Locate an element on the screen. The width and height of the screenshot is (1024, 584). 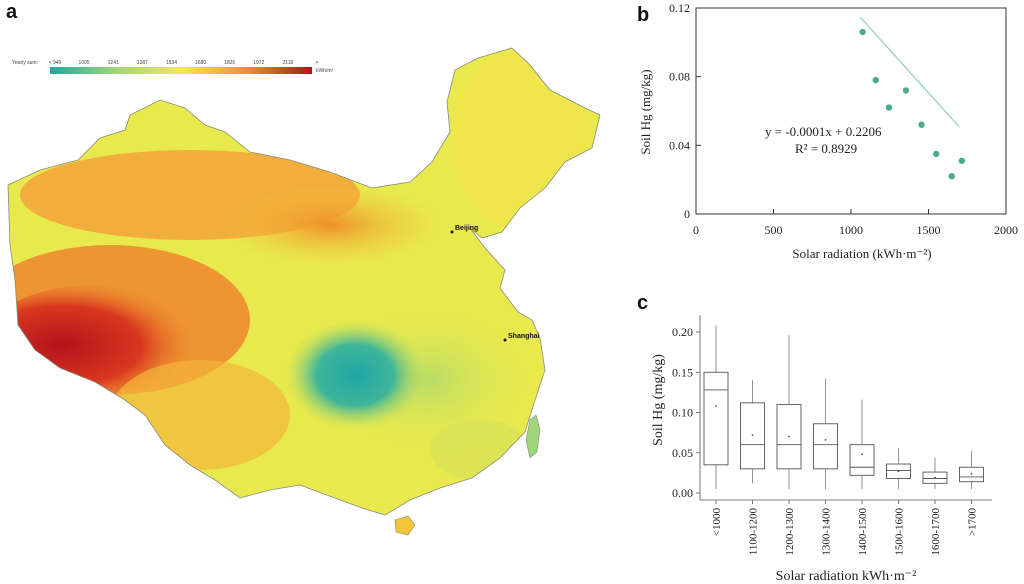
city-label-beijing: Beijing is located at coordinates (466, 228).